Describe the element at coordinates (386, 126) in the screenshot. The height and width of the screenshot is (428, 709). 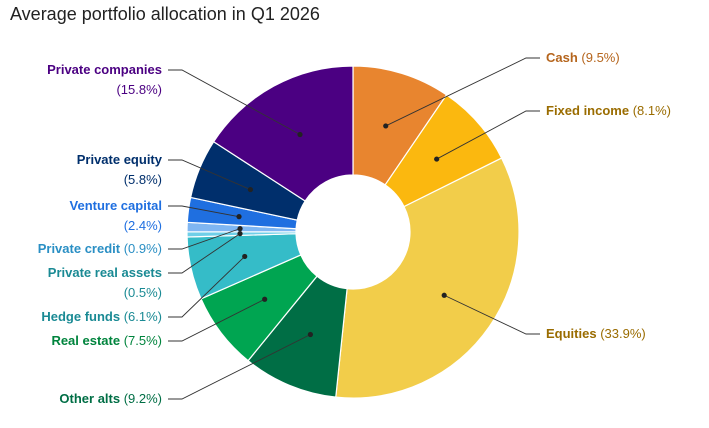
I see `leader-dot-cash` at that location.